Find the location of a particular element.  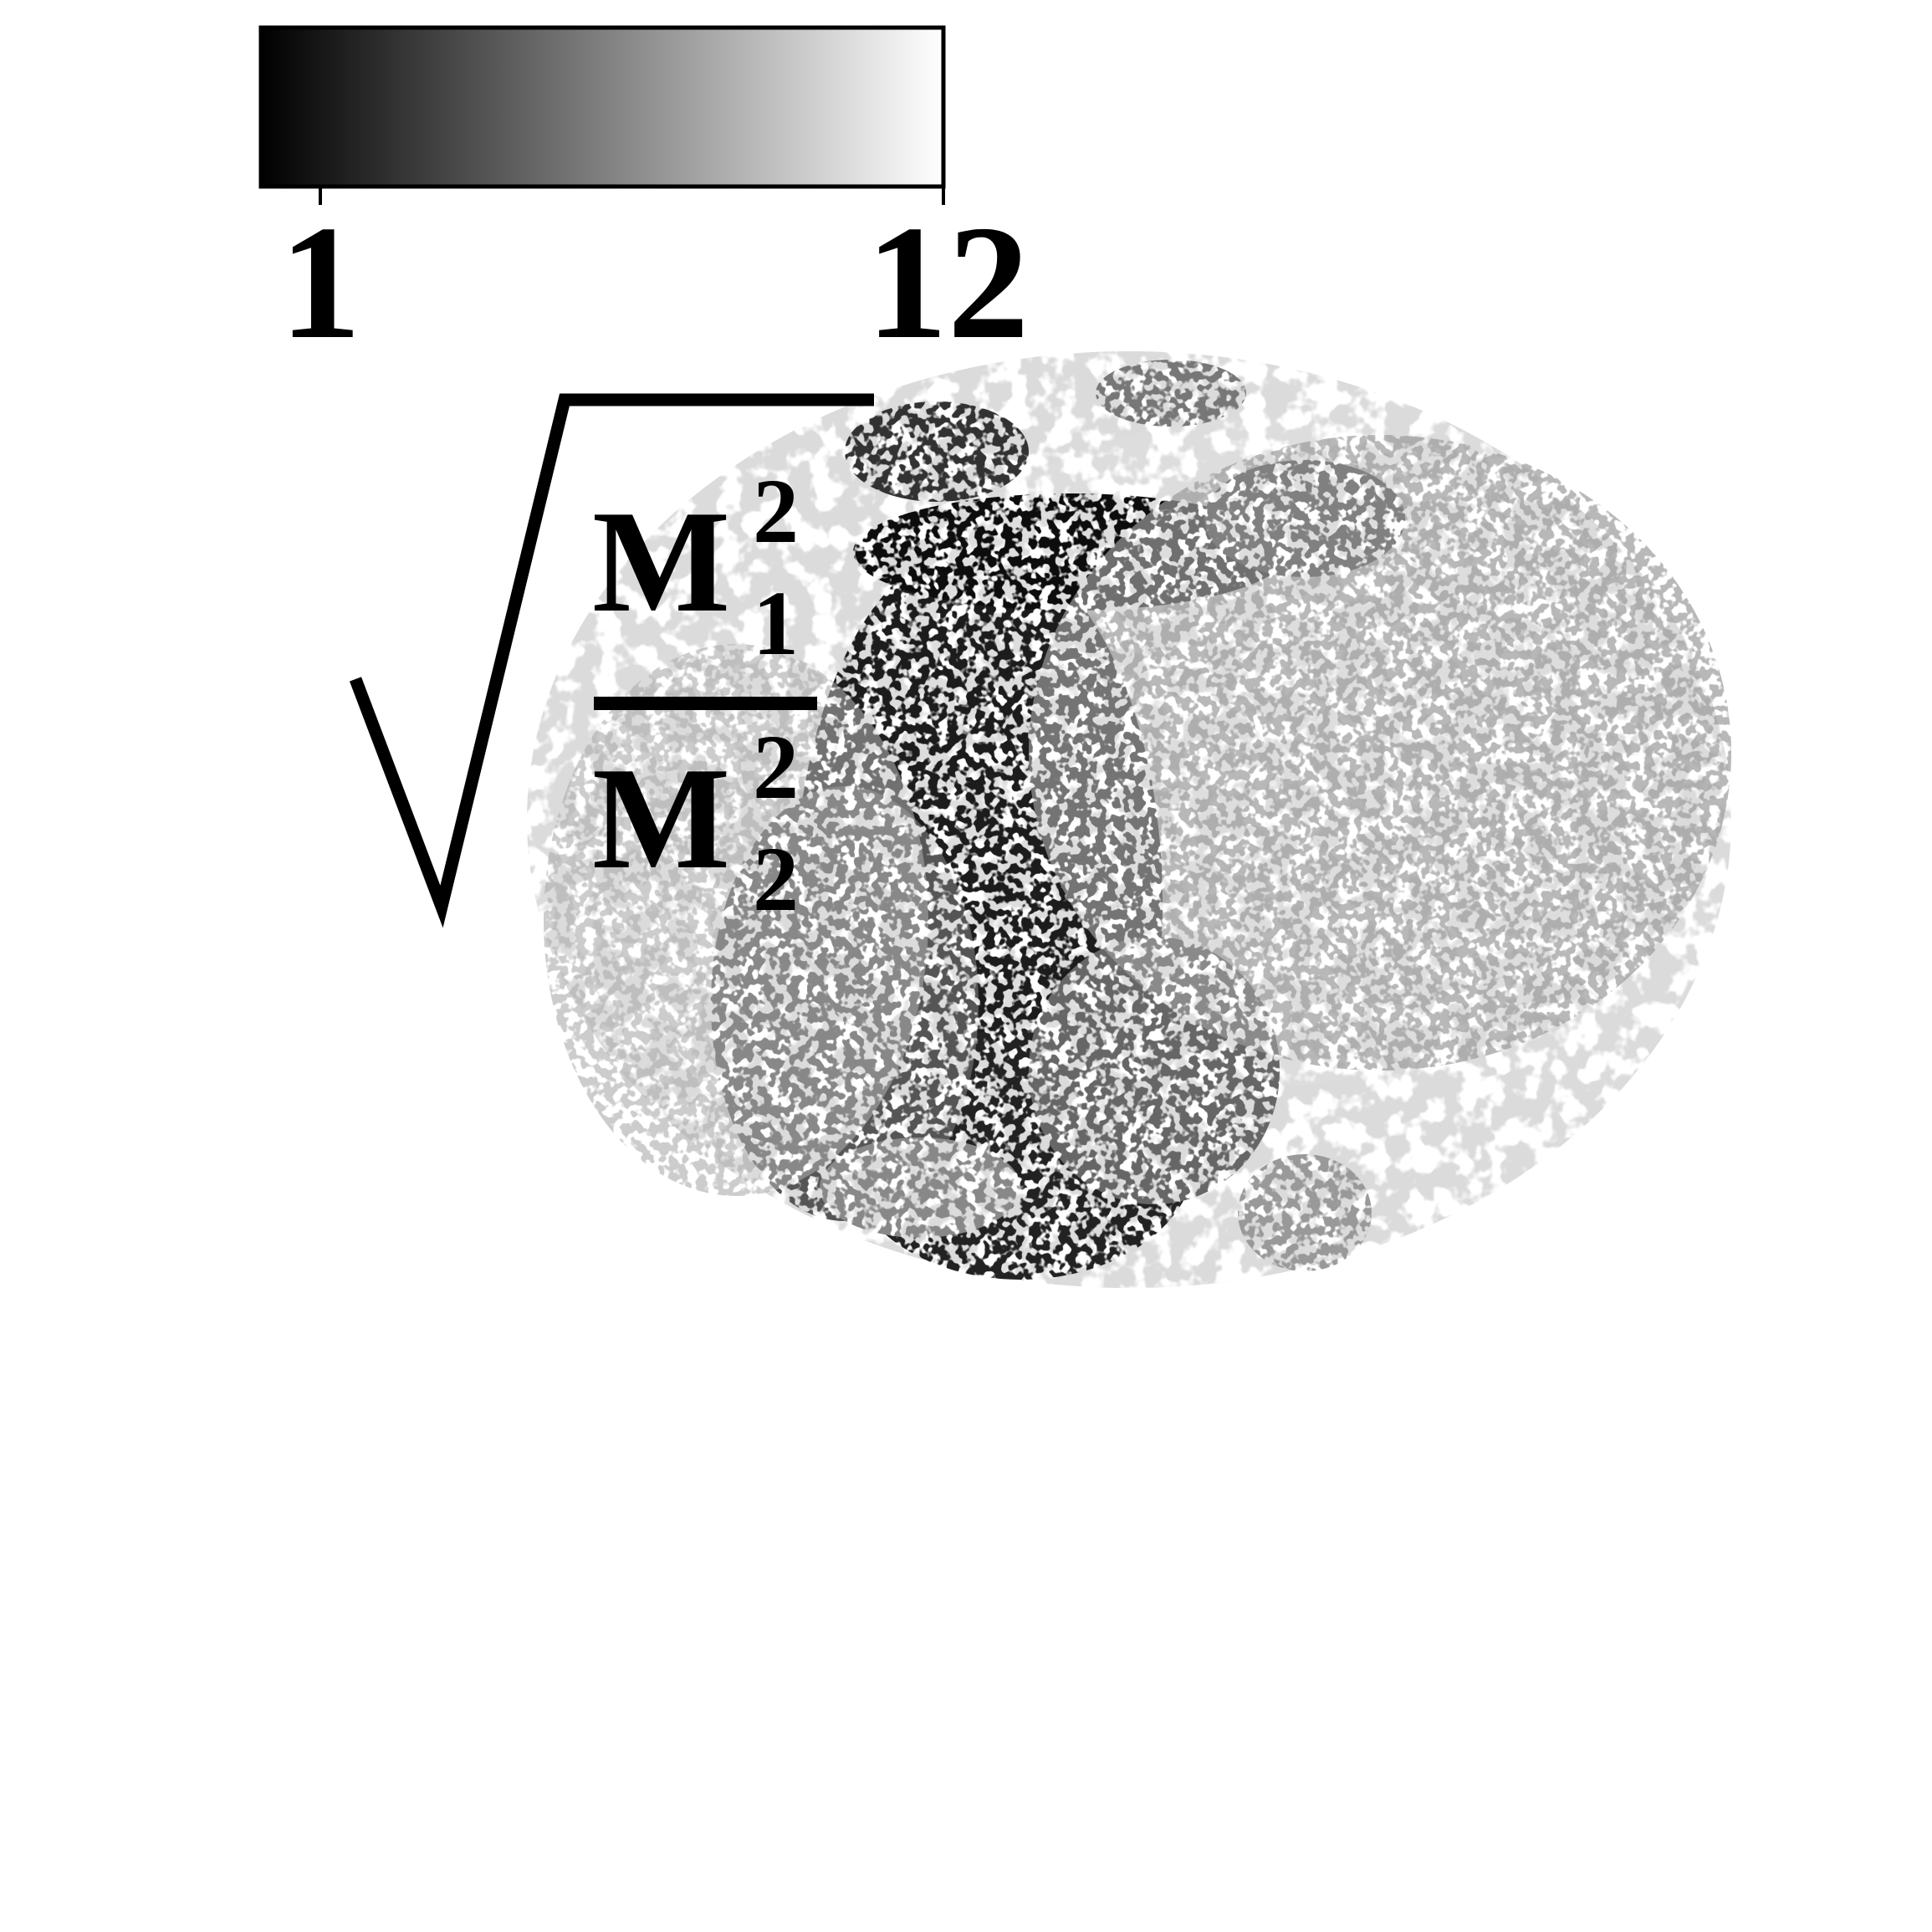

colorbar-label-min: 1 is located at coordinates (320, 282).